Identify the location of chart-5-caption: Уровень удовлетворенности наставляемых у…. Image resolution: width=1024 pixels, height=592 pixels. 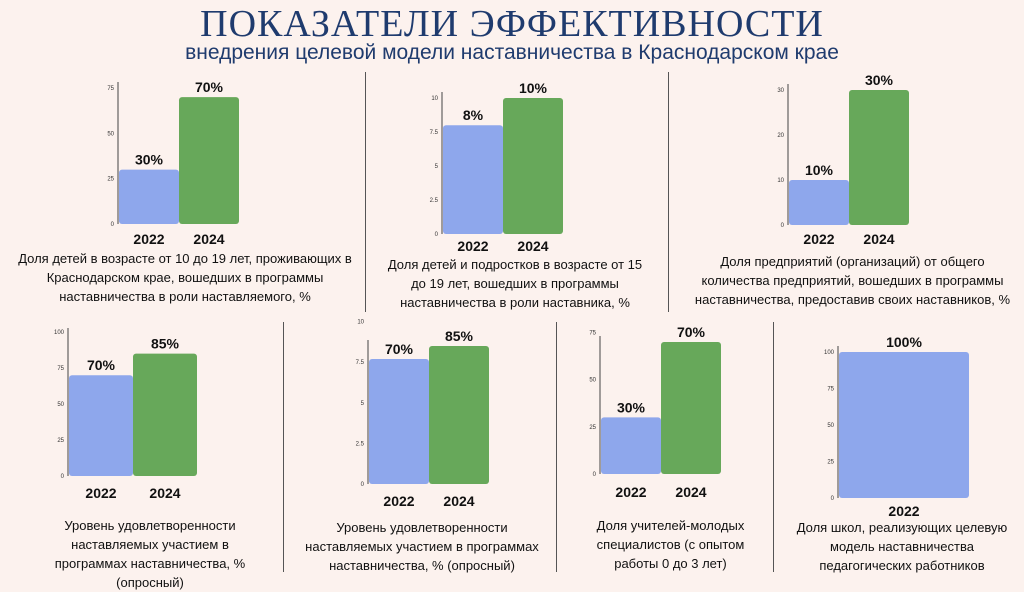
(422, 546).